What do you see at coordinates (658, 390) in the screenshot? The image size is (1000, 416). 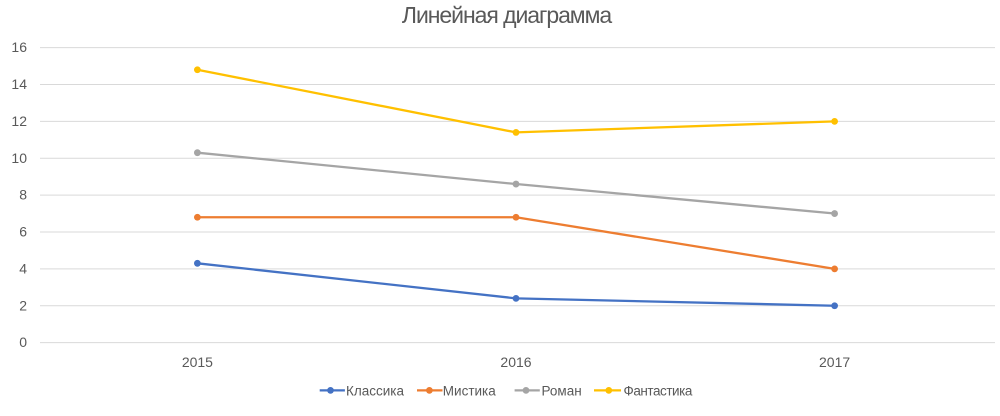 I see `svg-text: Фантастика` at bounding box center [658, 390].